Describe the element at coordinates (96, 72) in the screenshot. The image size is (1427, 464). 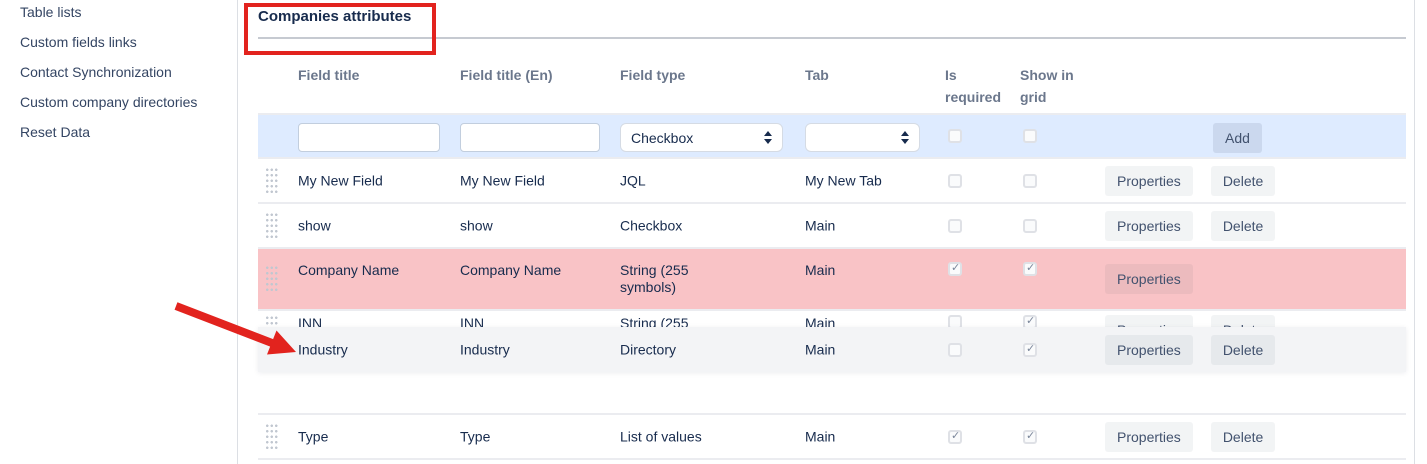
I see `sidebar-item-label: Contact Synchronization` at that location.